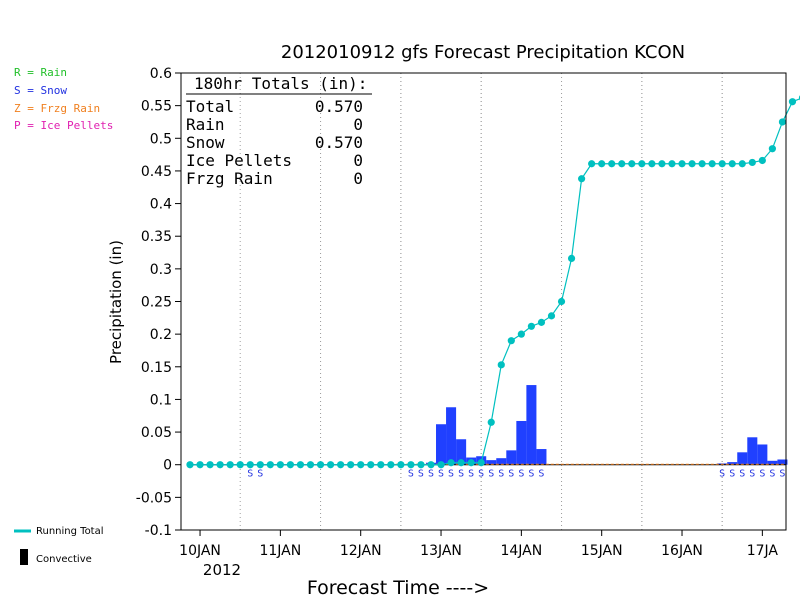 This screenshot has width=800, height=600. I want to click on totals-label: Frzg Rain, so click(229, 178).